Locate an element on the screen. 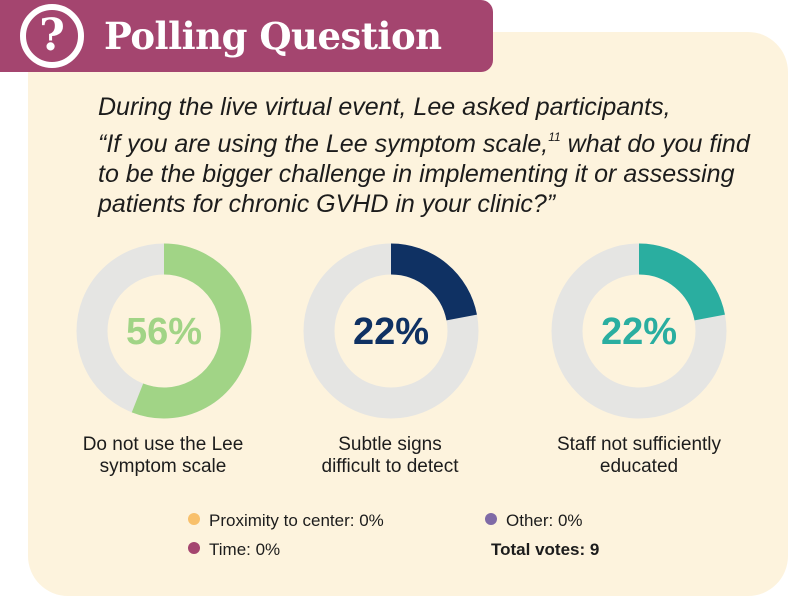 This screenshot has width=794, height=602. category-label-1-line-1: Do not use the Lee is located at coordinates (163, 444).